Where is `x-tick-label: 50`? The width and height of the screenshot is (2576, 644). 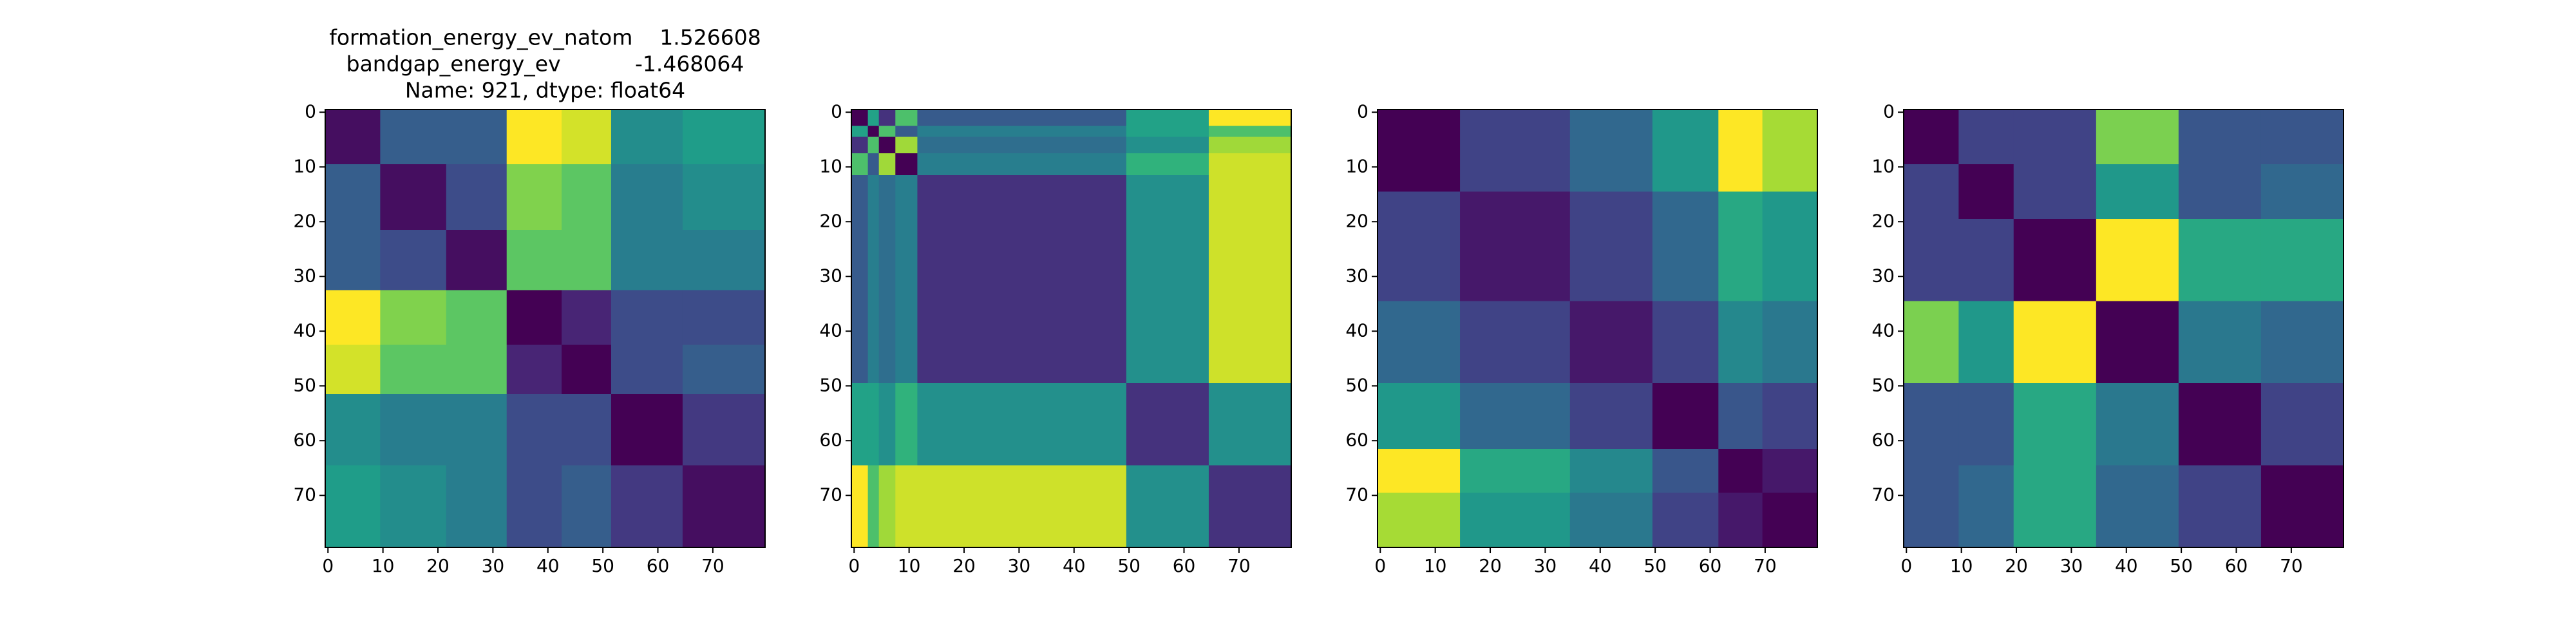
x-tick-label: 50 is located at coordinates (1129, 565).